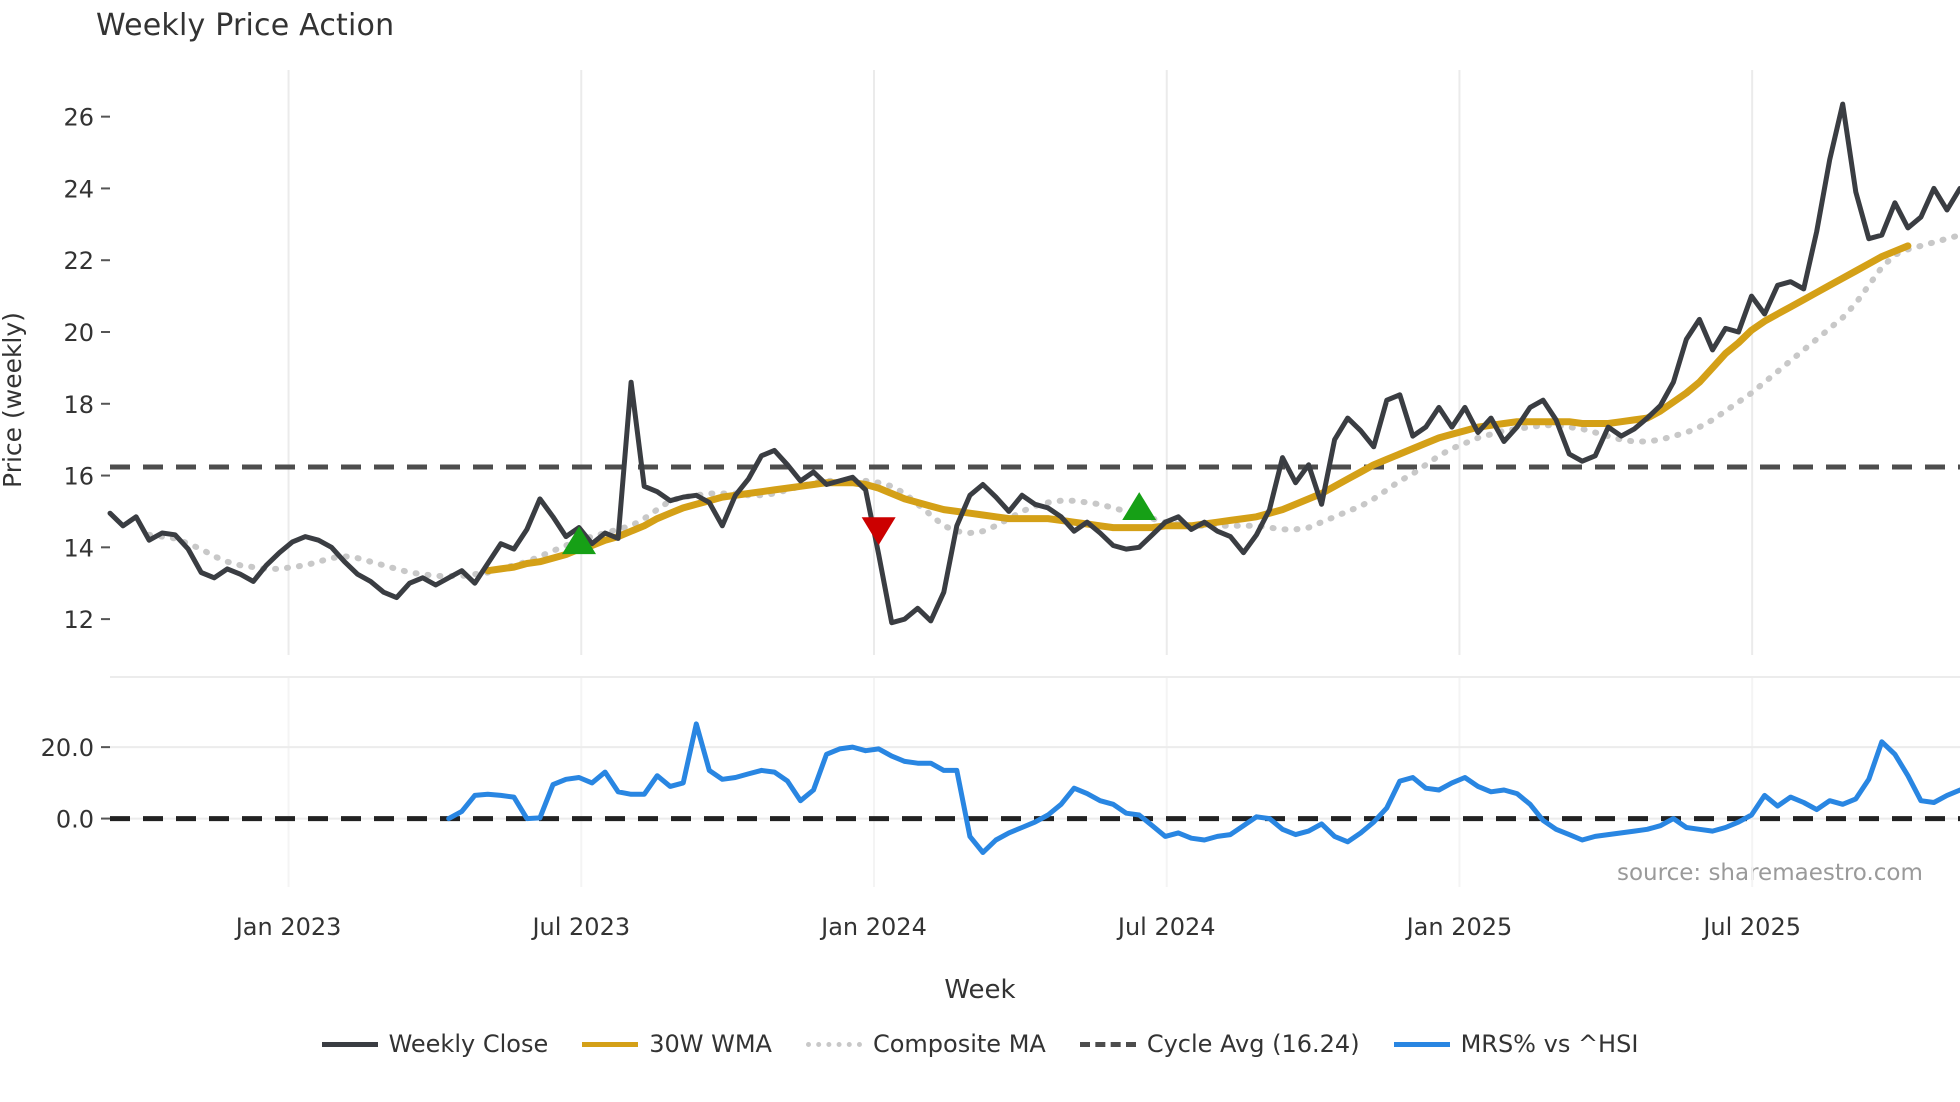 The height and width of the screenshot is (1102, 1960). Describe the element at coordinates (873, 927) in the screenshot. I see `svg-text: Jan 2024` at that location.